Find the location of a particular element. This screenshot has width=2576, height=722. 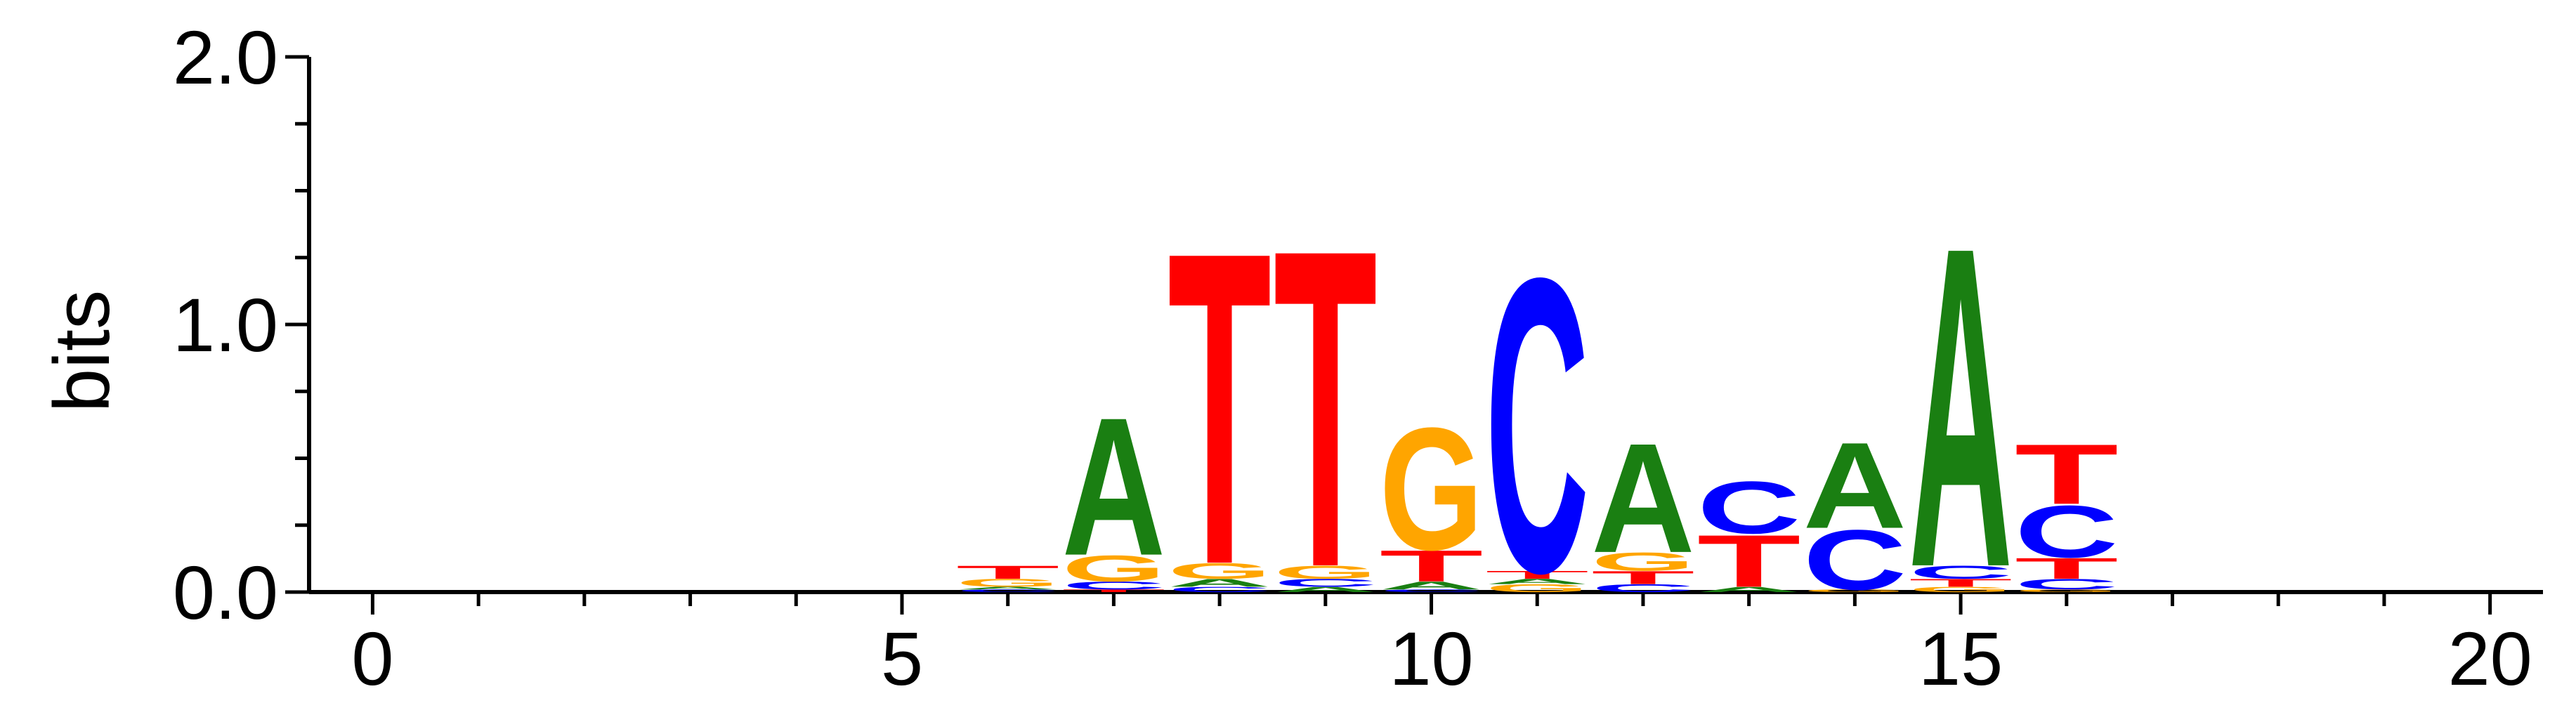

x-tick-label: 15 is located at coordinates (1960, 658).